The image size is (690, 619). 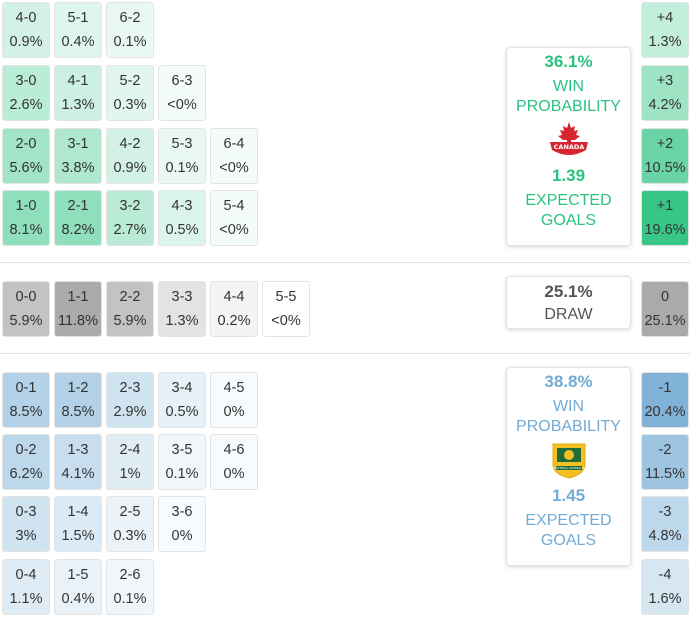 What do you see at coordinates (665, 587) in the screenshot?
I see `away-margin-cell: -4 1.6%` at bounding box center [665, 587].